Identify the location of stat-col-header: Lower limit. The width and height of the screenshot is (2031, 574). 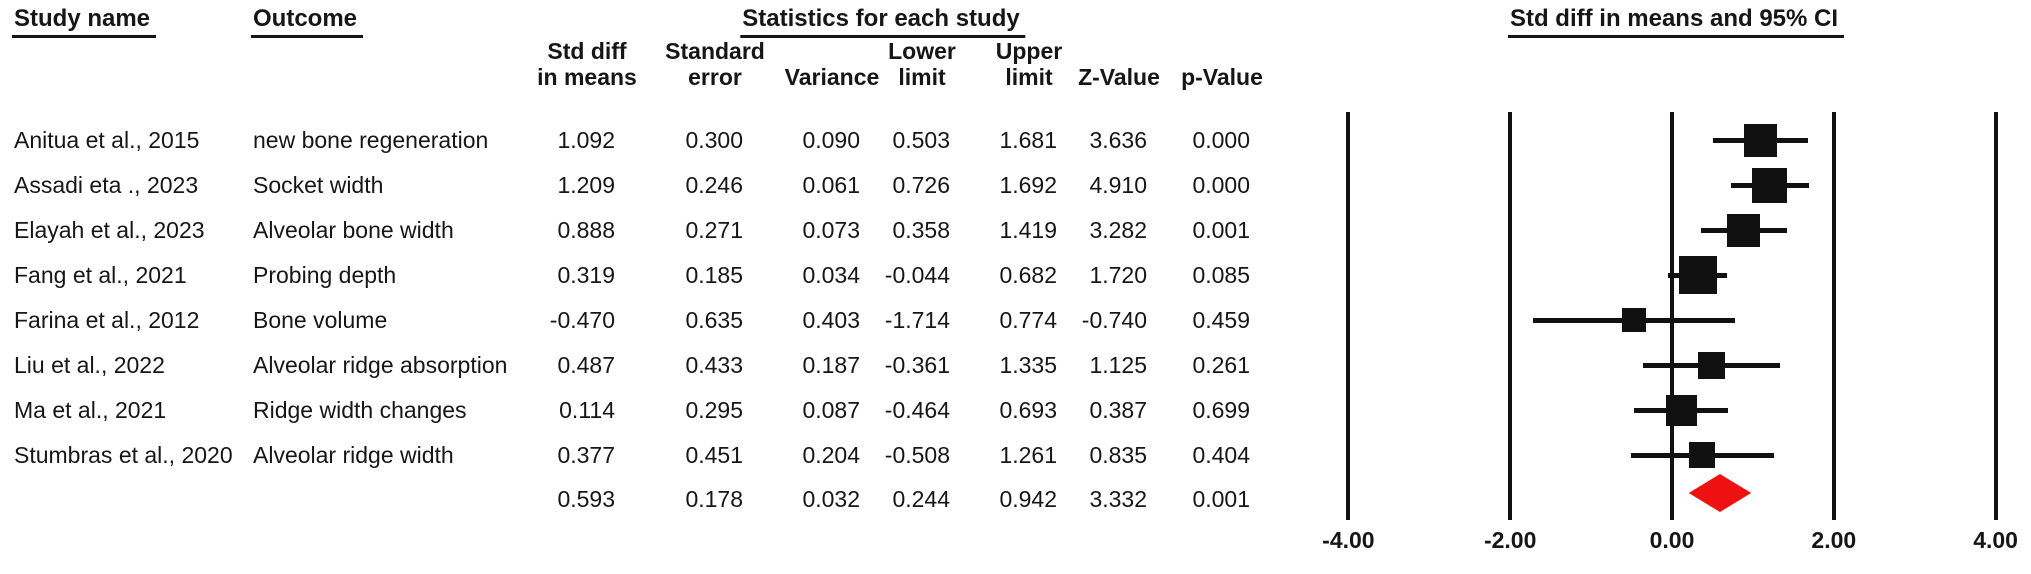
(922, 64).